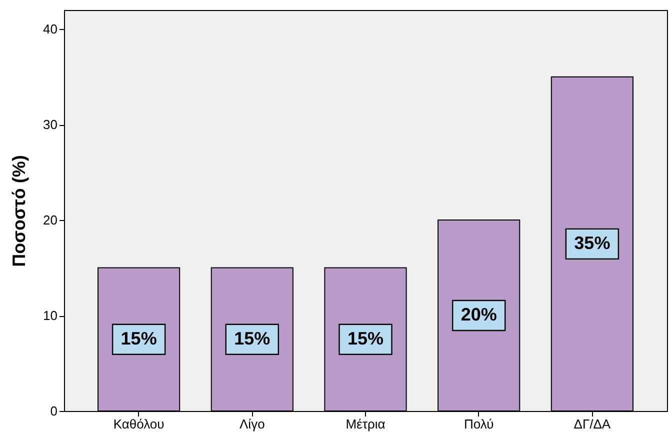 This screenshot has height=437, width=671. Describe the element at coordinates (50, 29) in the screenshot. I see `y-tick-label: 40` at that location.